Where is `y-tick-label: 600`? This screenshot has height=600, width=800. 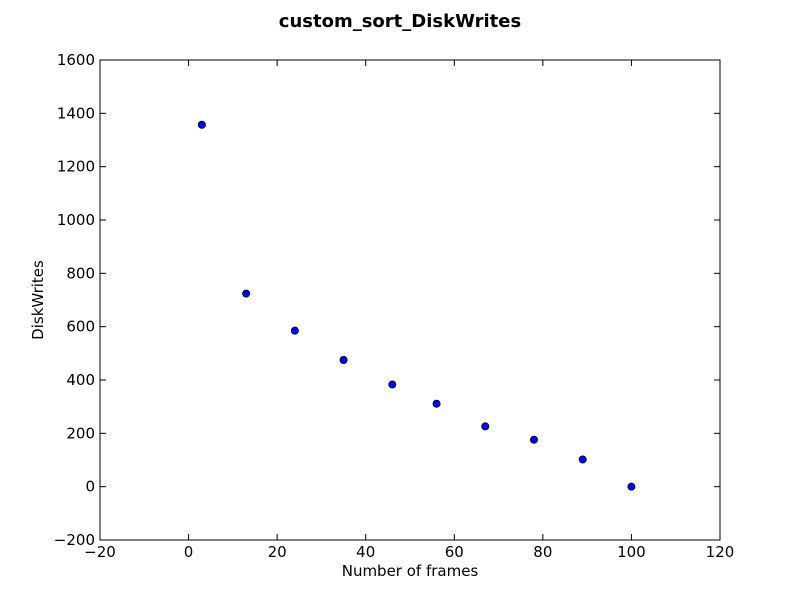
y-tick-label: 600 is located at coordinates (80, 327).